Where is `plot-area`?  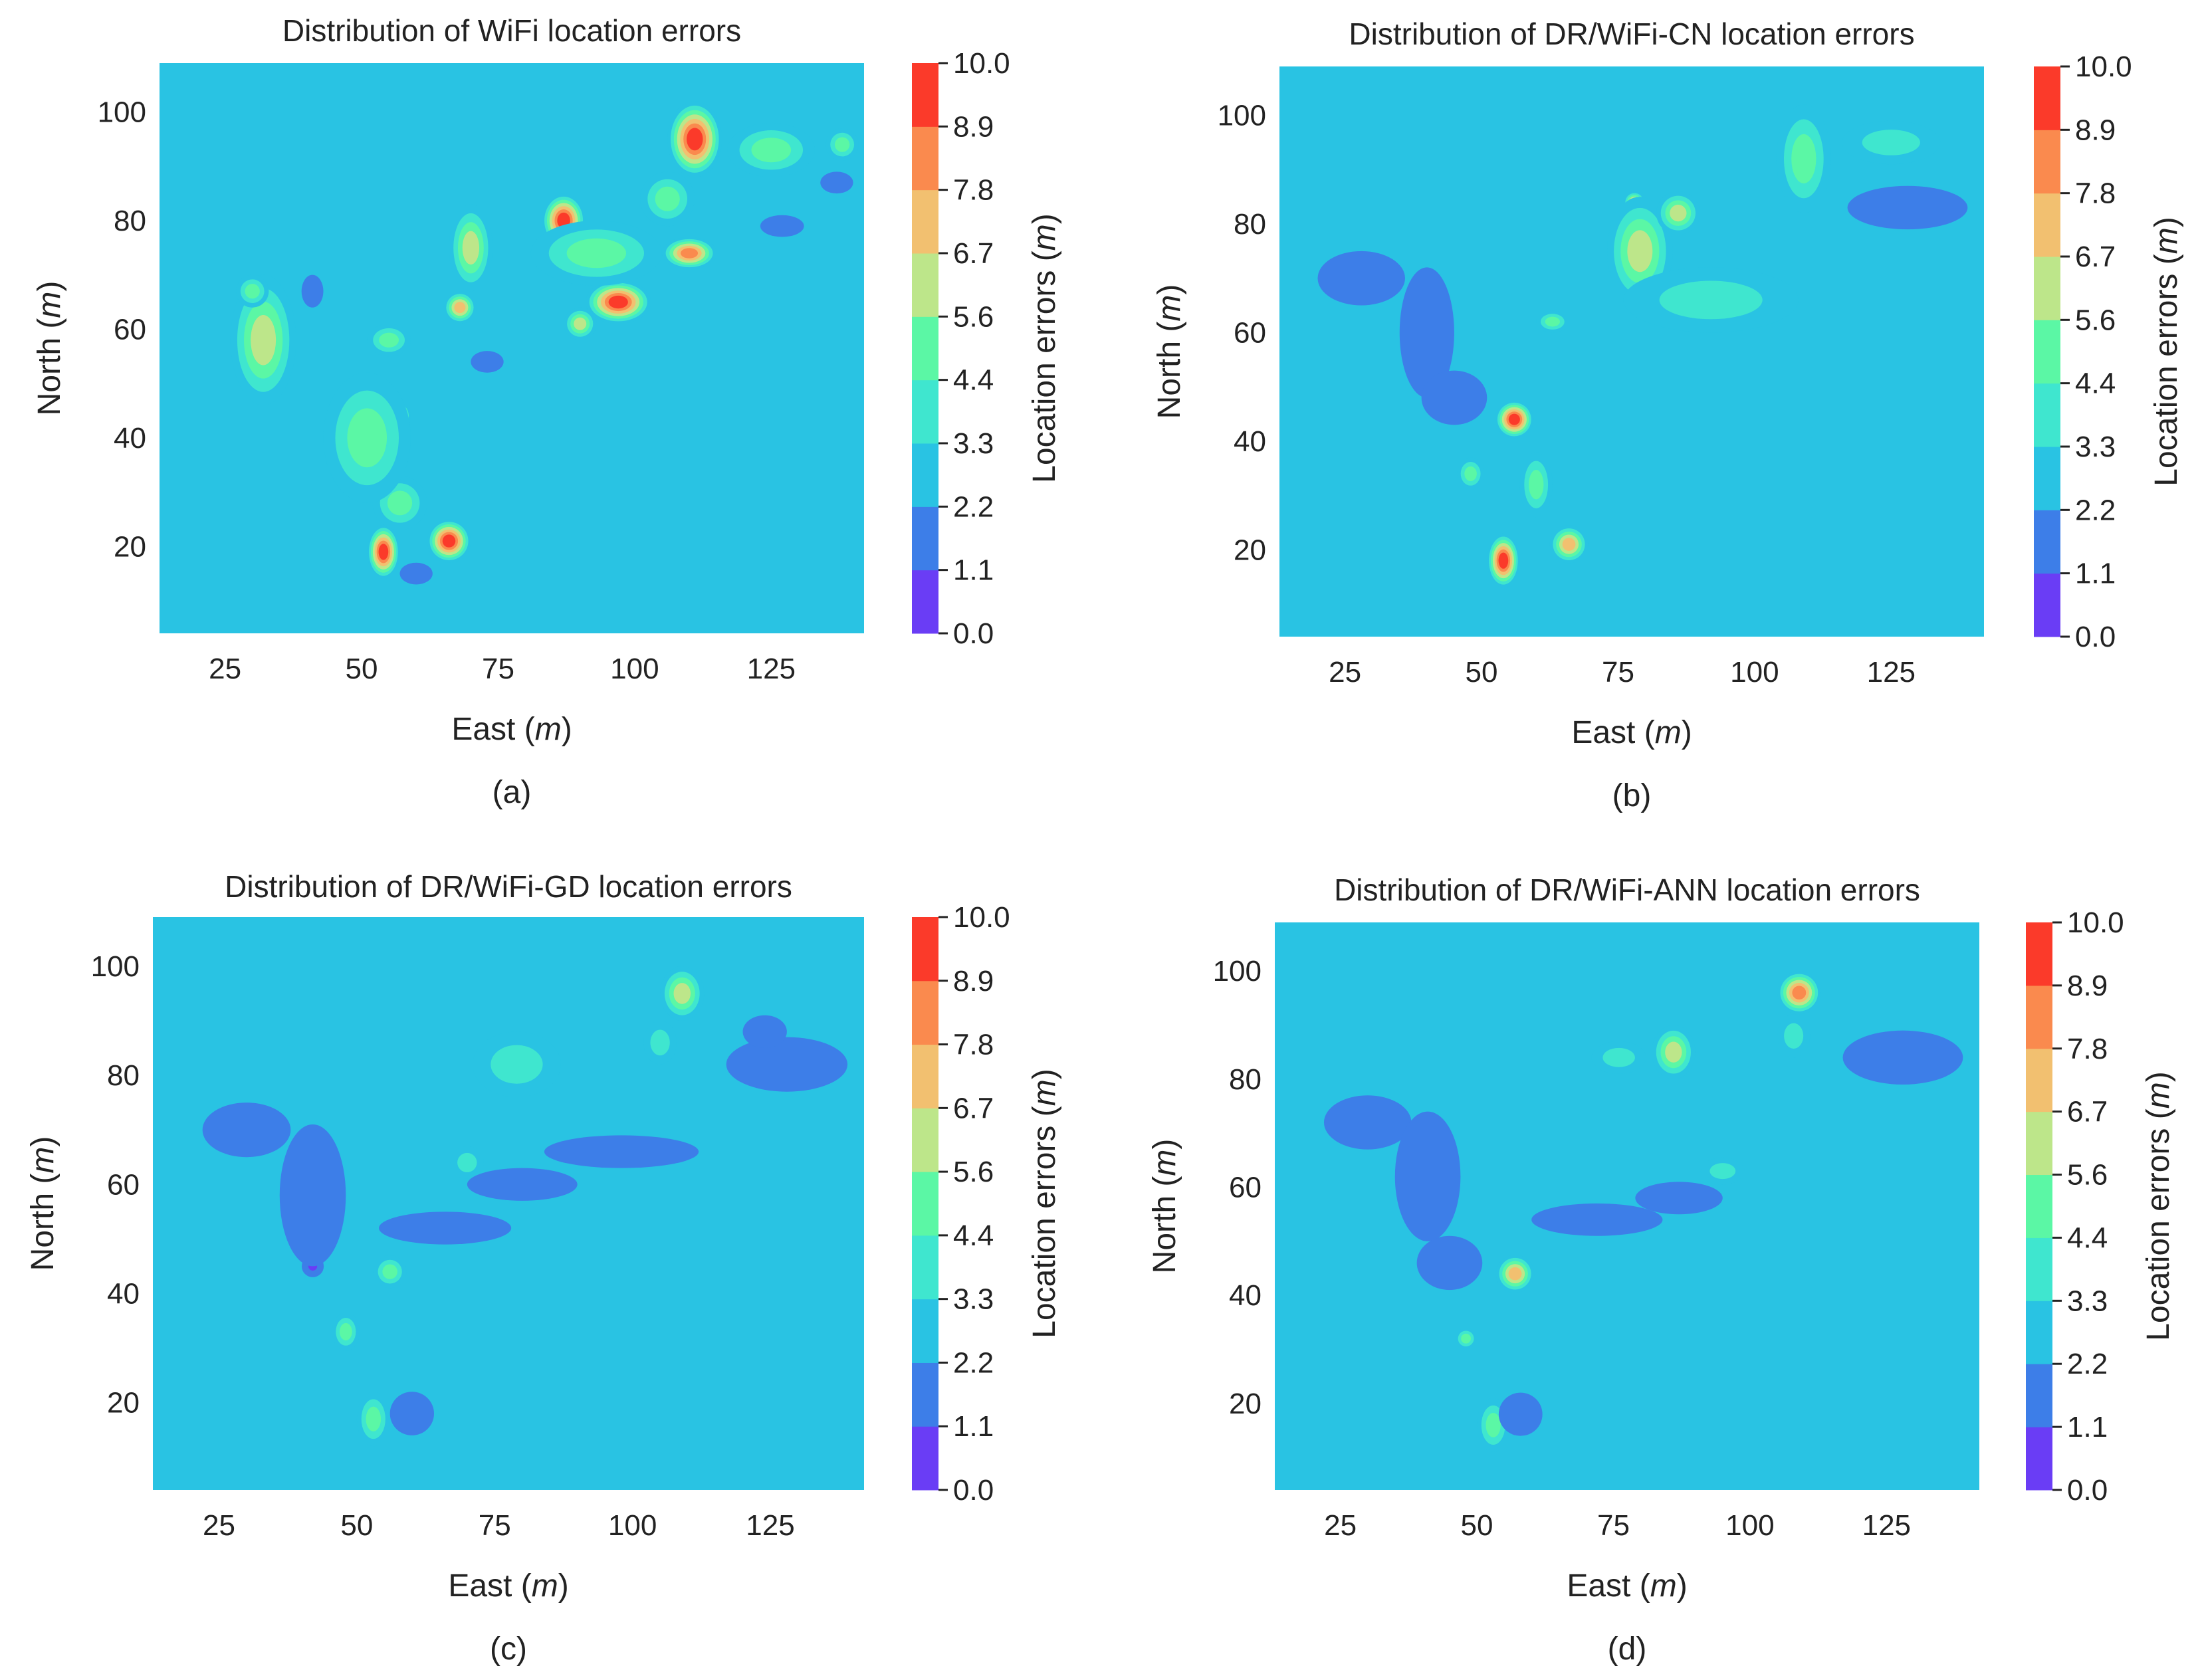
plot-area is located at coordinates (509, 1203).